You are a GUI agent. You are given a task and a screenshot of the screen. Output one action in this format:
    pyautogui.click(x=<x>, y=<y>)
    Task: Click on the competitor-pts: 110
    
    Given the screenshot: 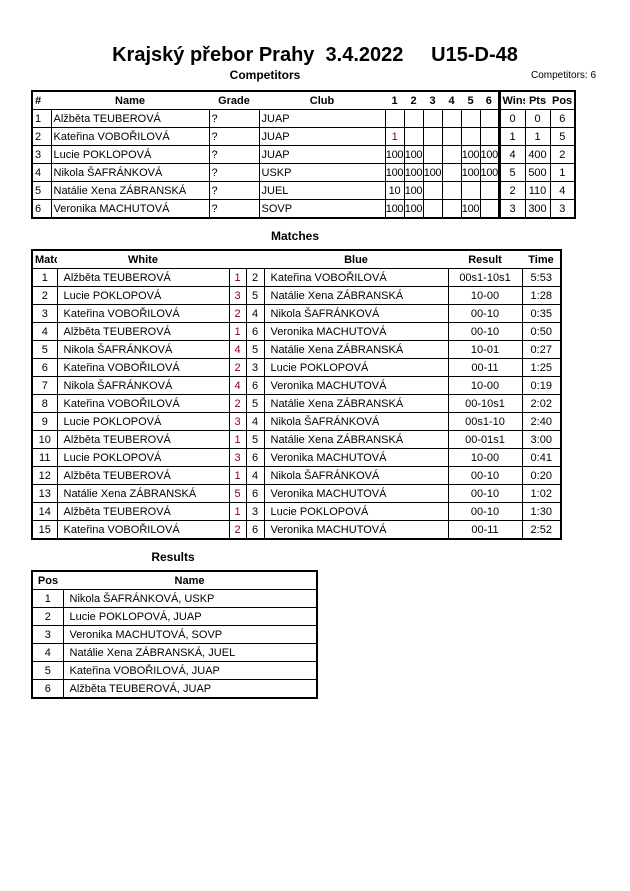 What is the action you would take?
    pyautogui.click(x=537, y=190)
    